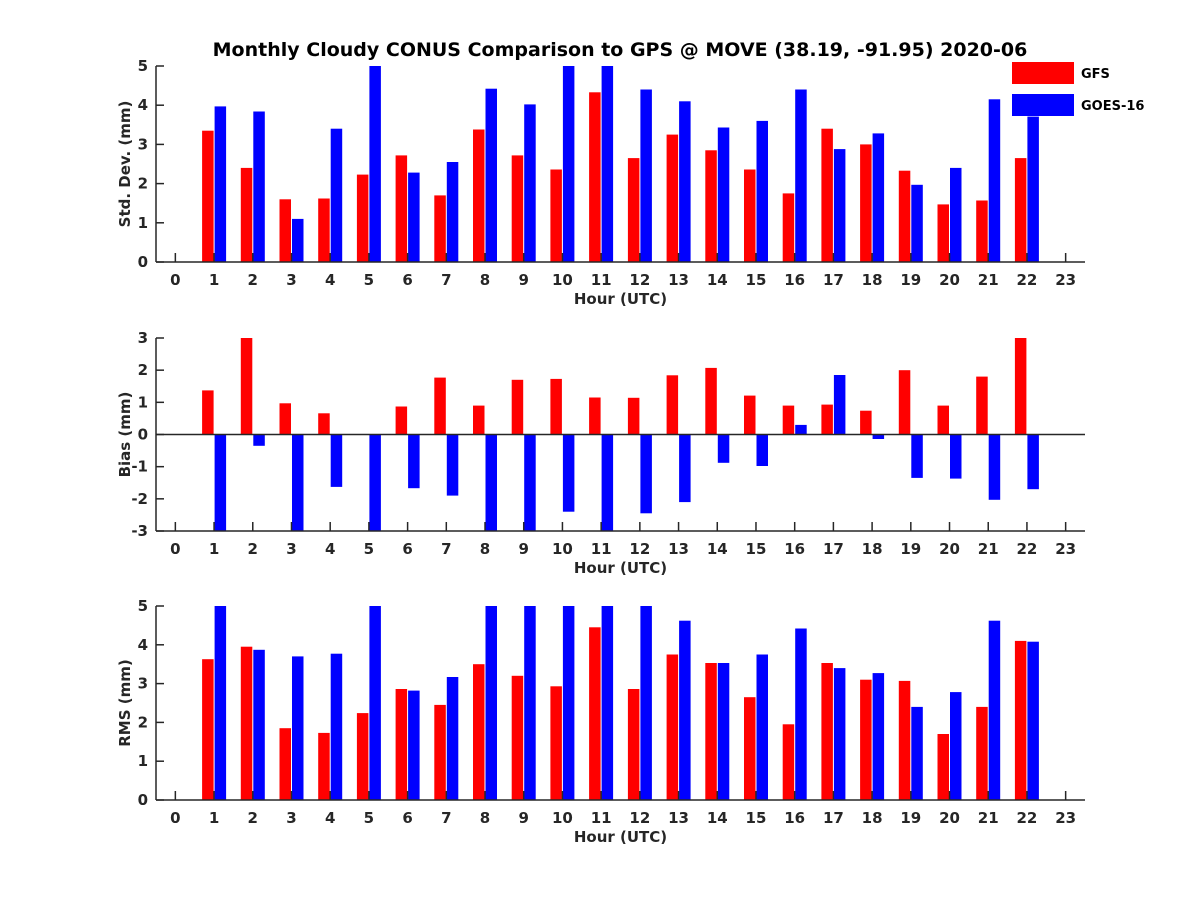 Image resolution: width=1200 pixels, height=900 pixels. I want to click on x-tick-label: 21, so click(988, 280).